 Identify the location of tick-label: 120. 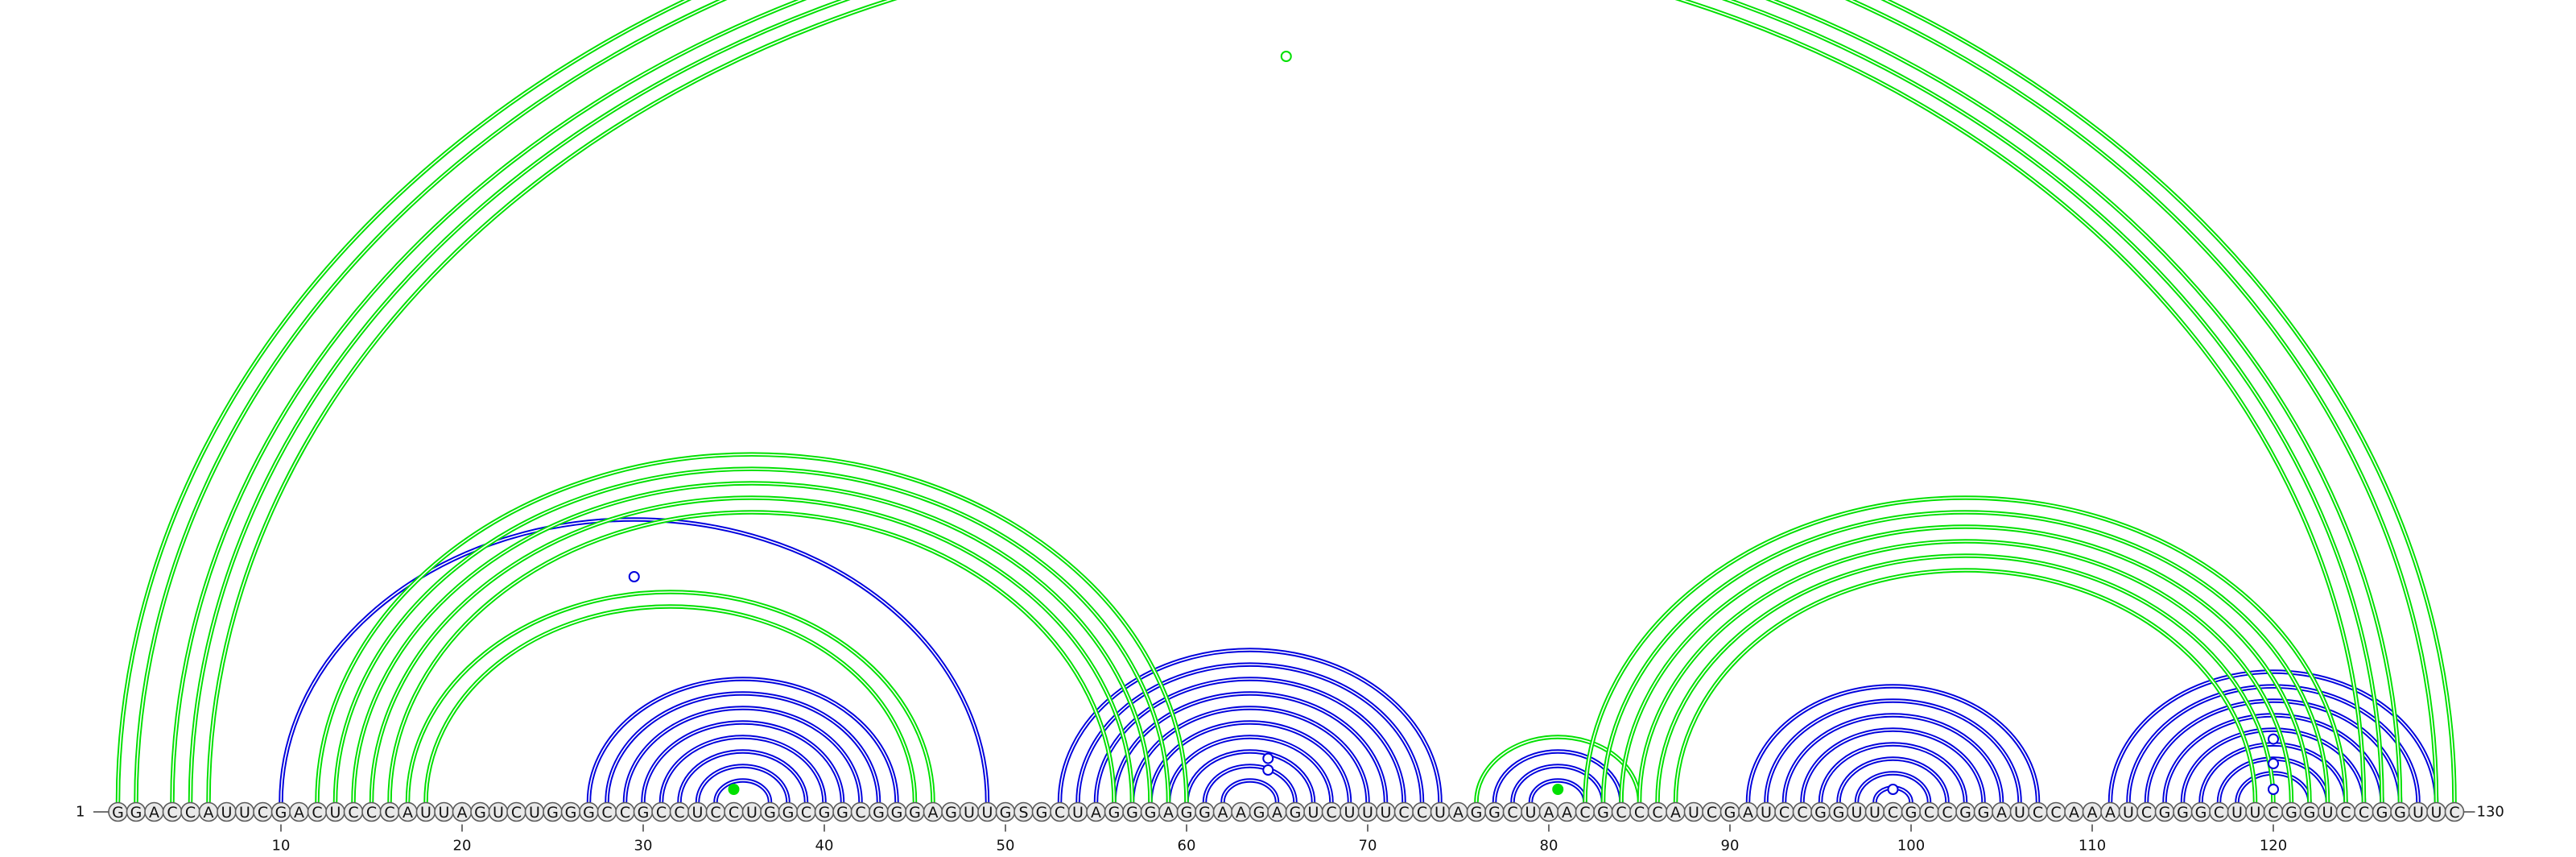
(2273, 846).